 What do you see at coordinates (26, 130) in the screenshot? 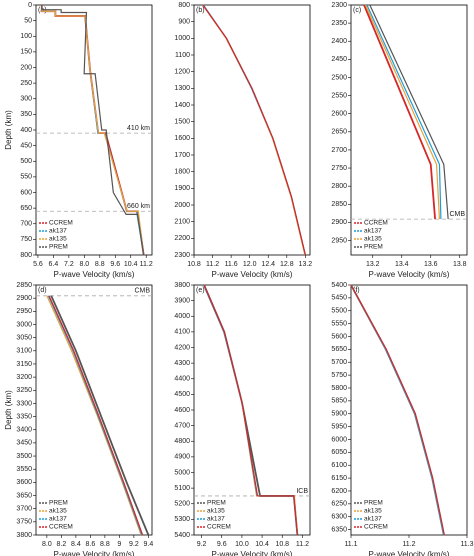
I see `y-tick-label: 400` at bounding box center [26, 130].